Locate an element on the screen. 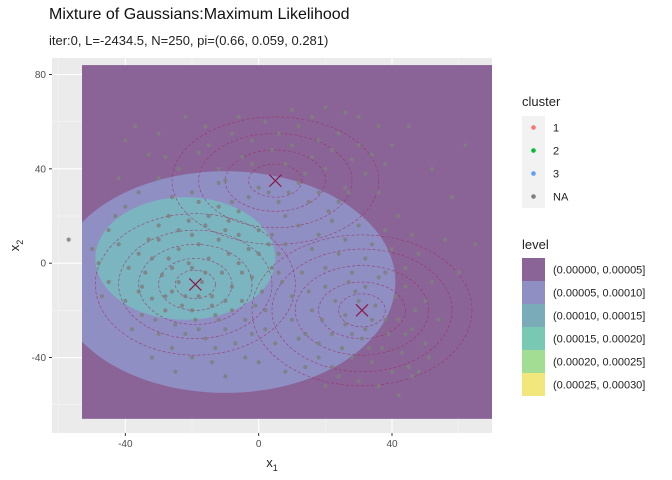  legend-level-label: (0.00005, 0.00010] is located at coordinates (599, 294).